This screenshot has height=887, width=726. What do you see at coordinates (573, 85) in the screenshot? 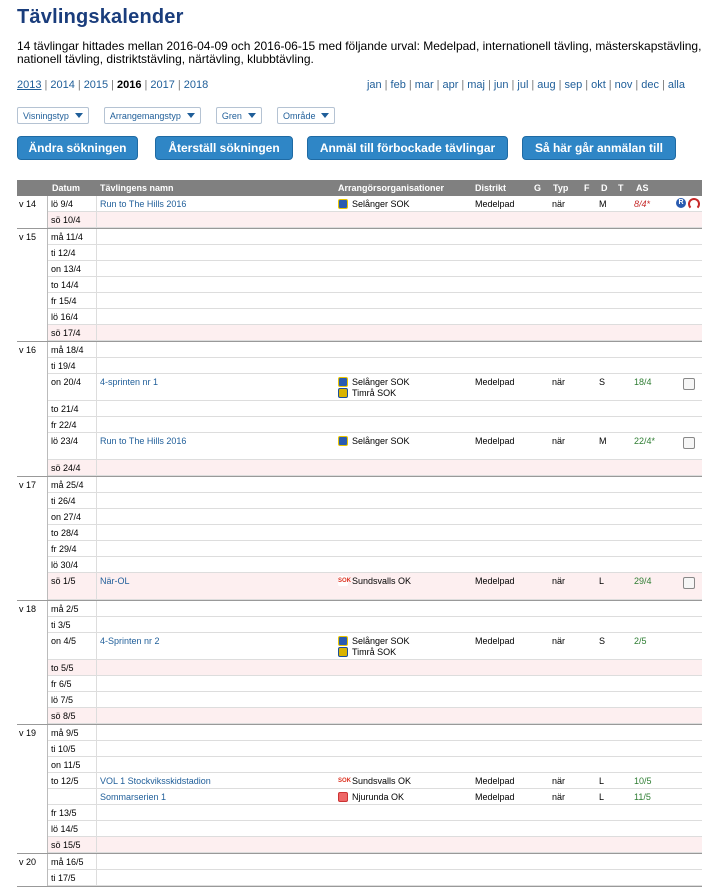
I see `month-link-sep: sep` at bounding box center [573, 85].